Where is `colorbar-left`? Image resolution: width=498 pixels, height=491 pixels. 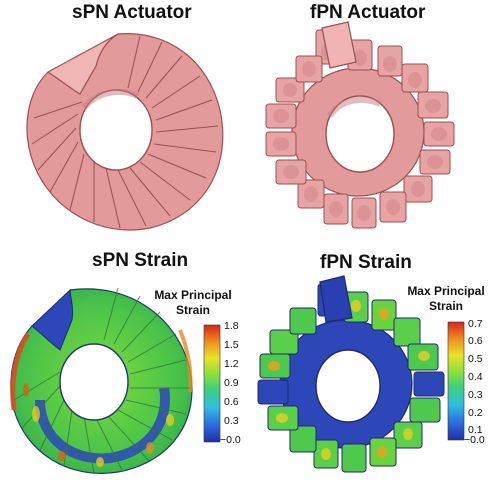
colorbar-left is located at coordinates (212, 383).